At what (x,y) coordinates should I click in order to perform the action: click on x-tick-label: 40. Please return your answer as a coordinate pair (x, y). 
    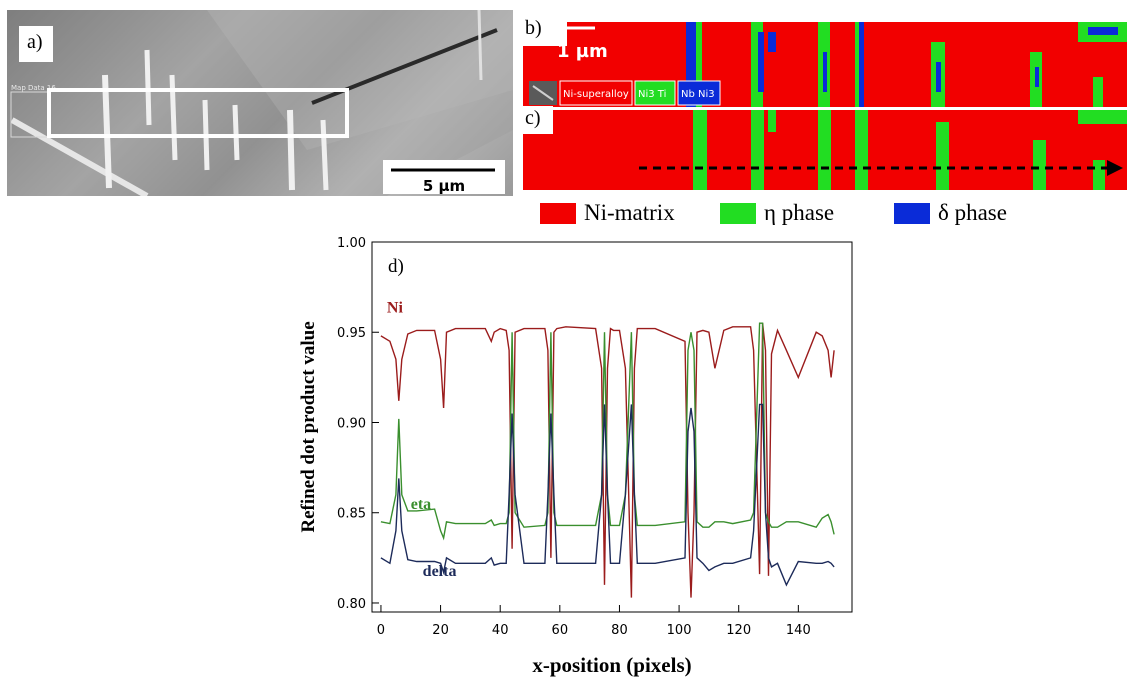
    Looking at the image, I should click on (500, 630).